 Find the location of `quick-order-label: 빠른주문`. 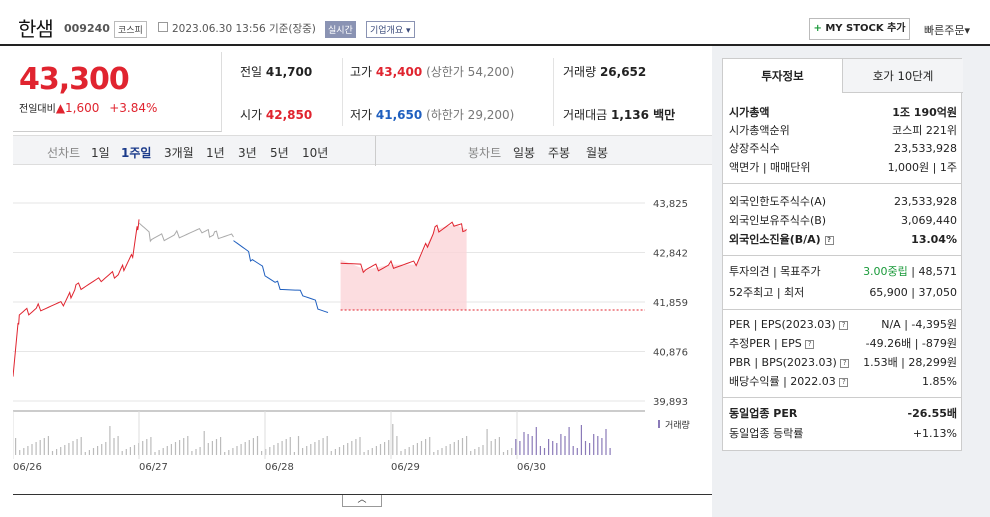

quick-order-label: 빠른주문 is located at coordinates (944, 30).